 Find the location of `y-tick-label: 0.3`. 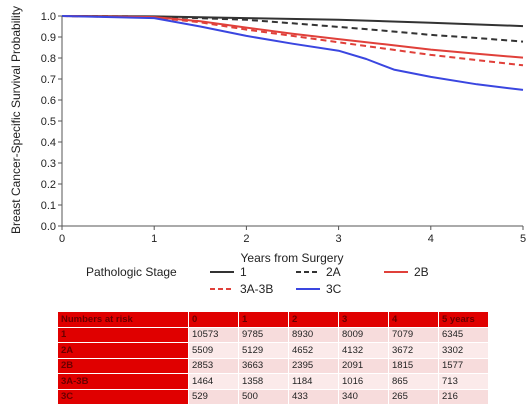

y-tick-label: 0.3 is located at coordinates (48, 164).